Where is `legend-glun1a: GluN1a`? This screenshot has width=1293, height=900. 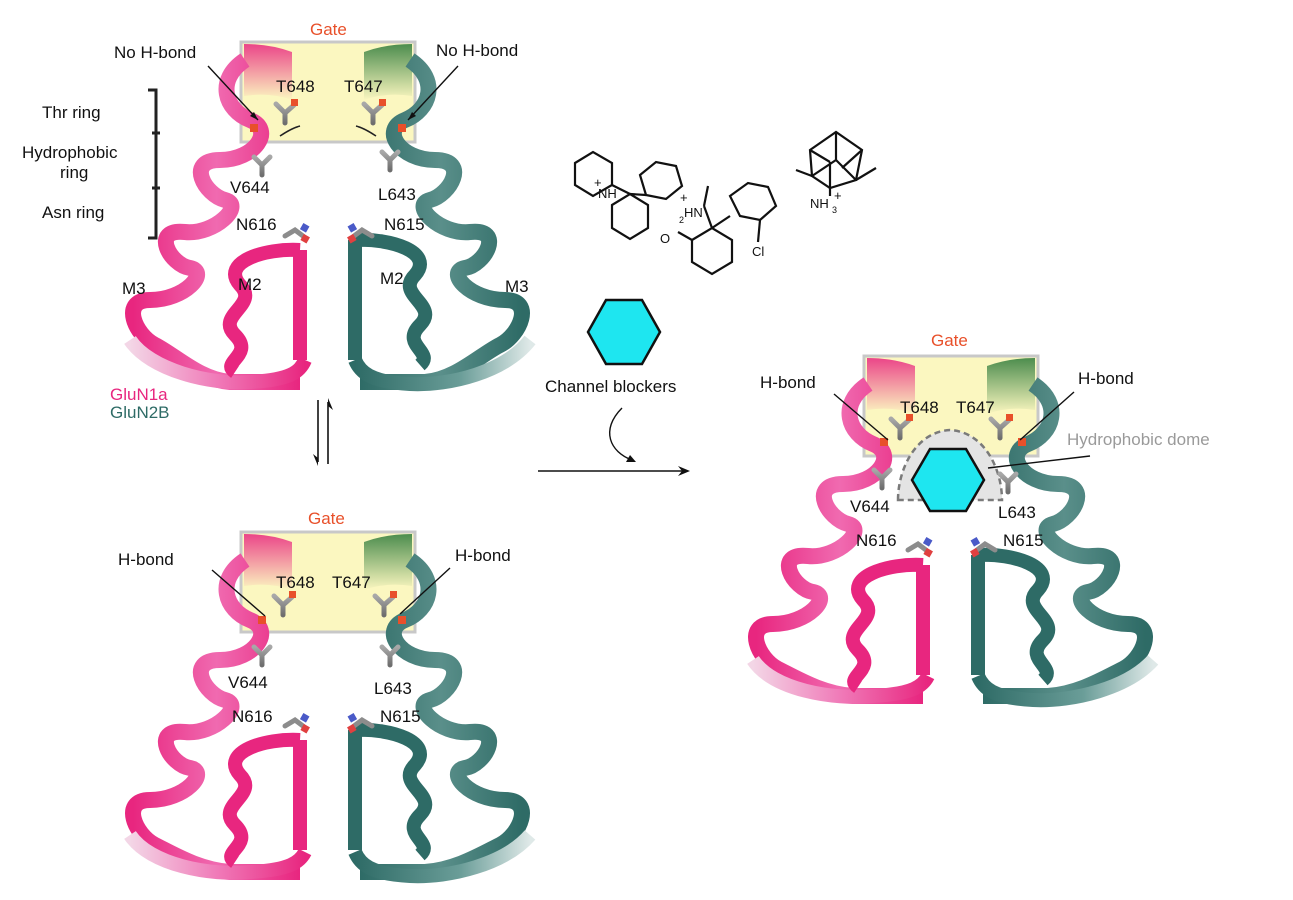 legend-glun1a: GluN1a is located at coordinates (139, 394).